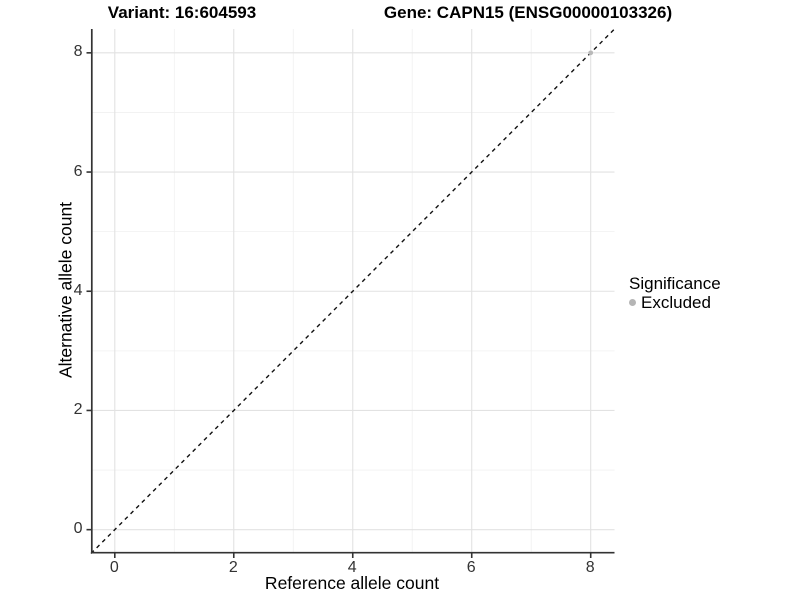  What do you see at coordinates (528, 12) in the screenshot?
I see `gene-title: Gene: CAPN15 (ENSG00000103326)` at bounding box center [528, 12].